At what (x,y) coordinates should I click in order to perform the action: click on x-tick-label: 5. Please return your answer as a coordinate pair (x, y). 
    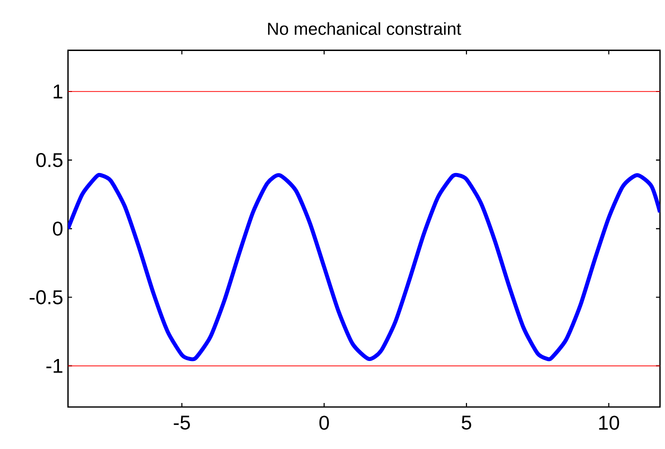
    Looking at the image, I should click on (467, 423).